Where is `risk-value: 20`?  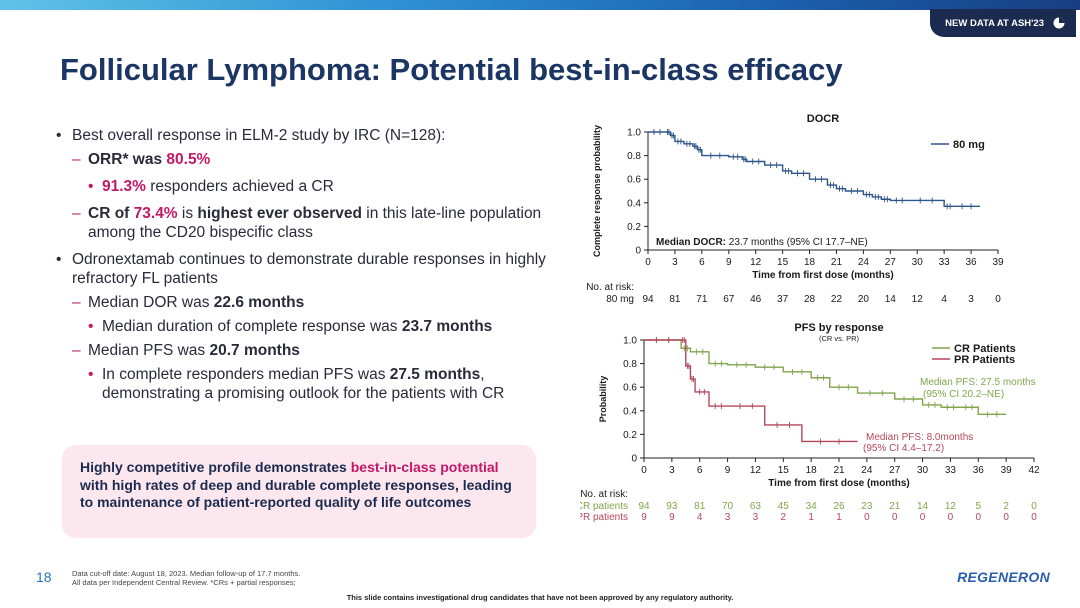
risk-value: 20 is located at coordinates (864, 299).